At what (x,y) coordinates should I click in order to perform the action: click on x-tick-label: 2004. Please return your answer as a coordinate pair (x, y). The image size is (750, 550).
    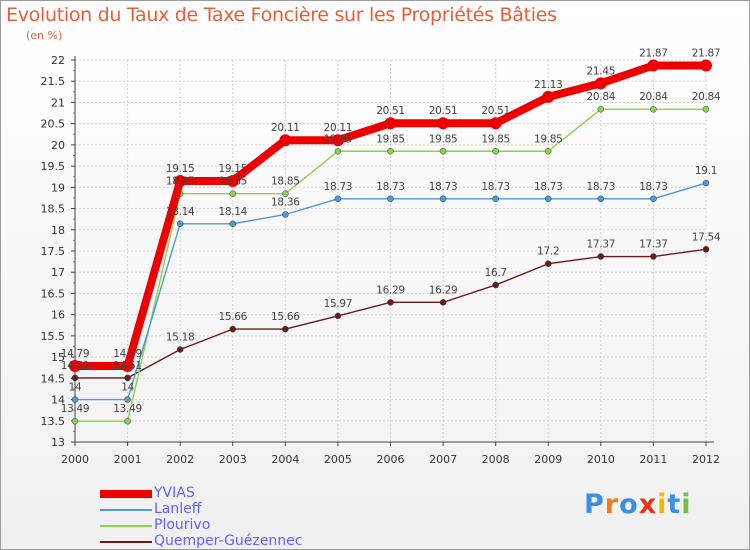
    Looking at the image, I should click on (285, 459).